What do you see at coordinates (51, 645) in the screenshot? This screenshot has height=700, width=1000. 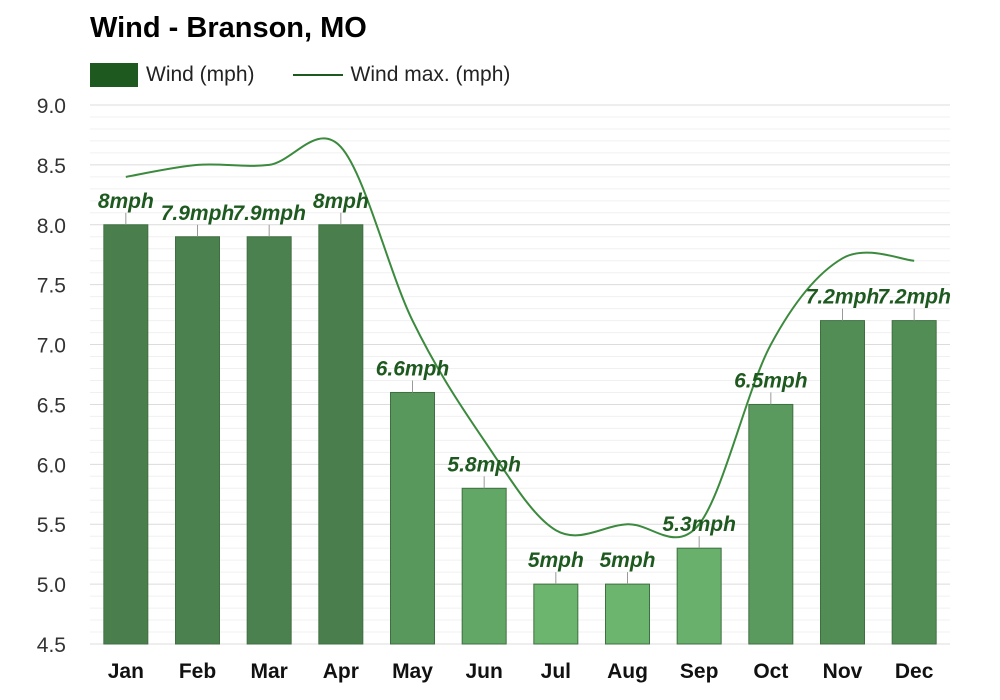 I see `y-tick-label: 4.5` at bounding box center [51, 645].